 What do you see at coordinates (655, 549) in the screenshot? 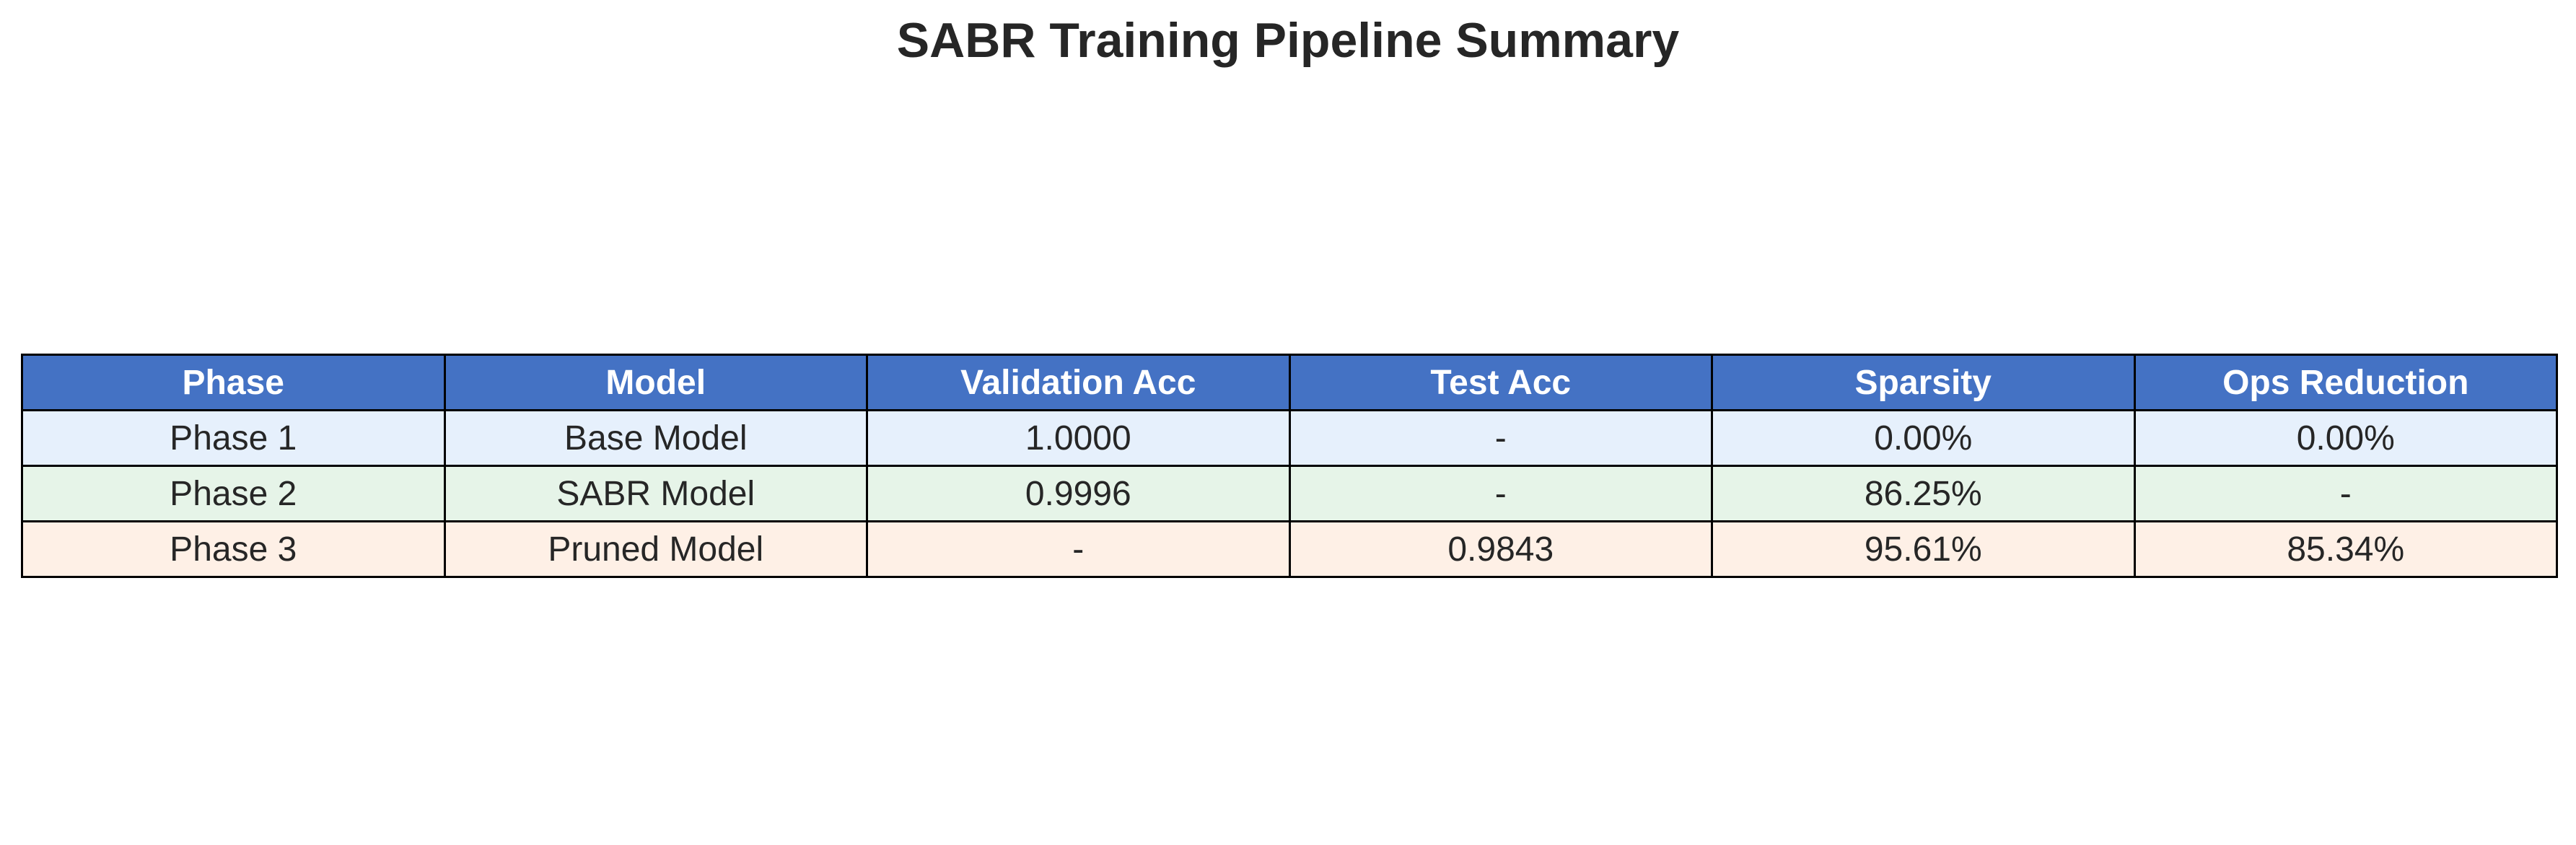
I see `cell-model: Pruned Model` at bounding box center [655, 549].